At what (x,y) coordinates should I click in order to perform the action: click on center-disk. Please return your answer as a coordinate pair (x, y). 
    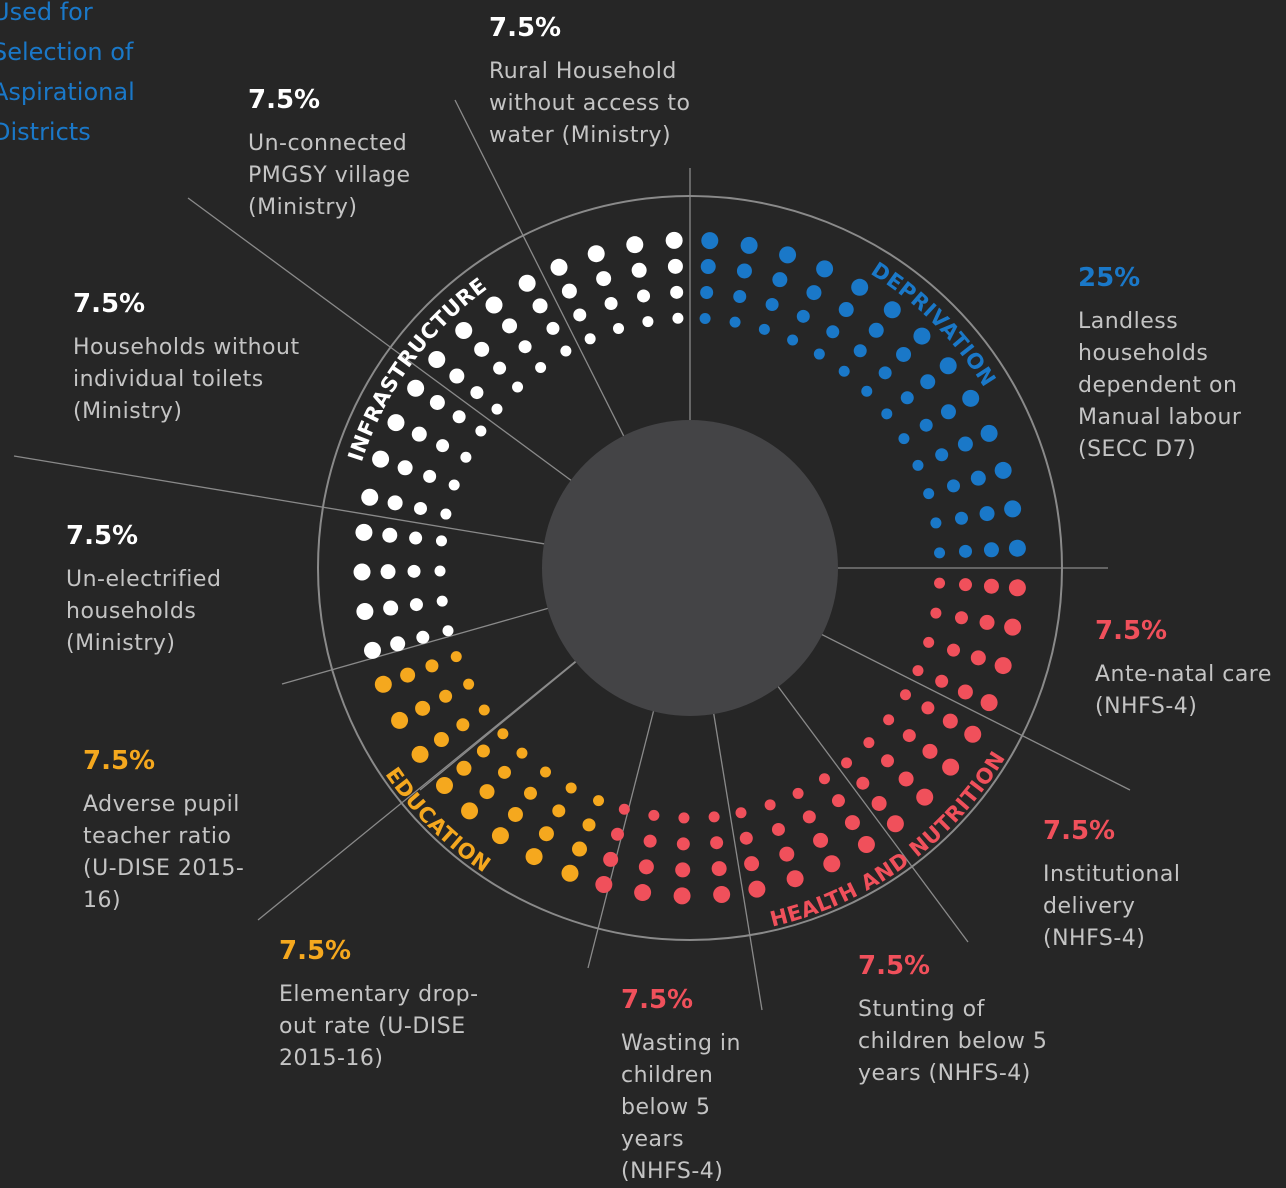
    Looking at the image, I should click on (690, 568).